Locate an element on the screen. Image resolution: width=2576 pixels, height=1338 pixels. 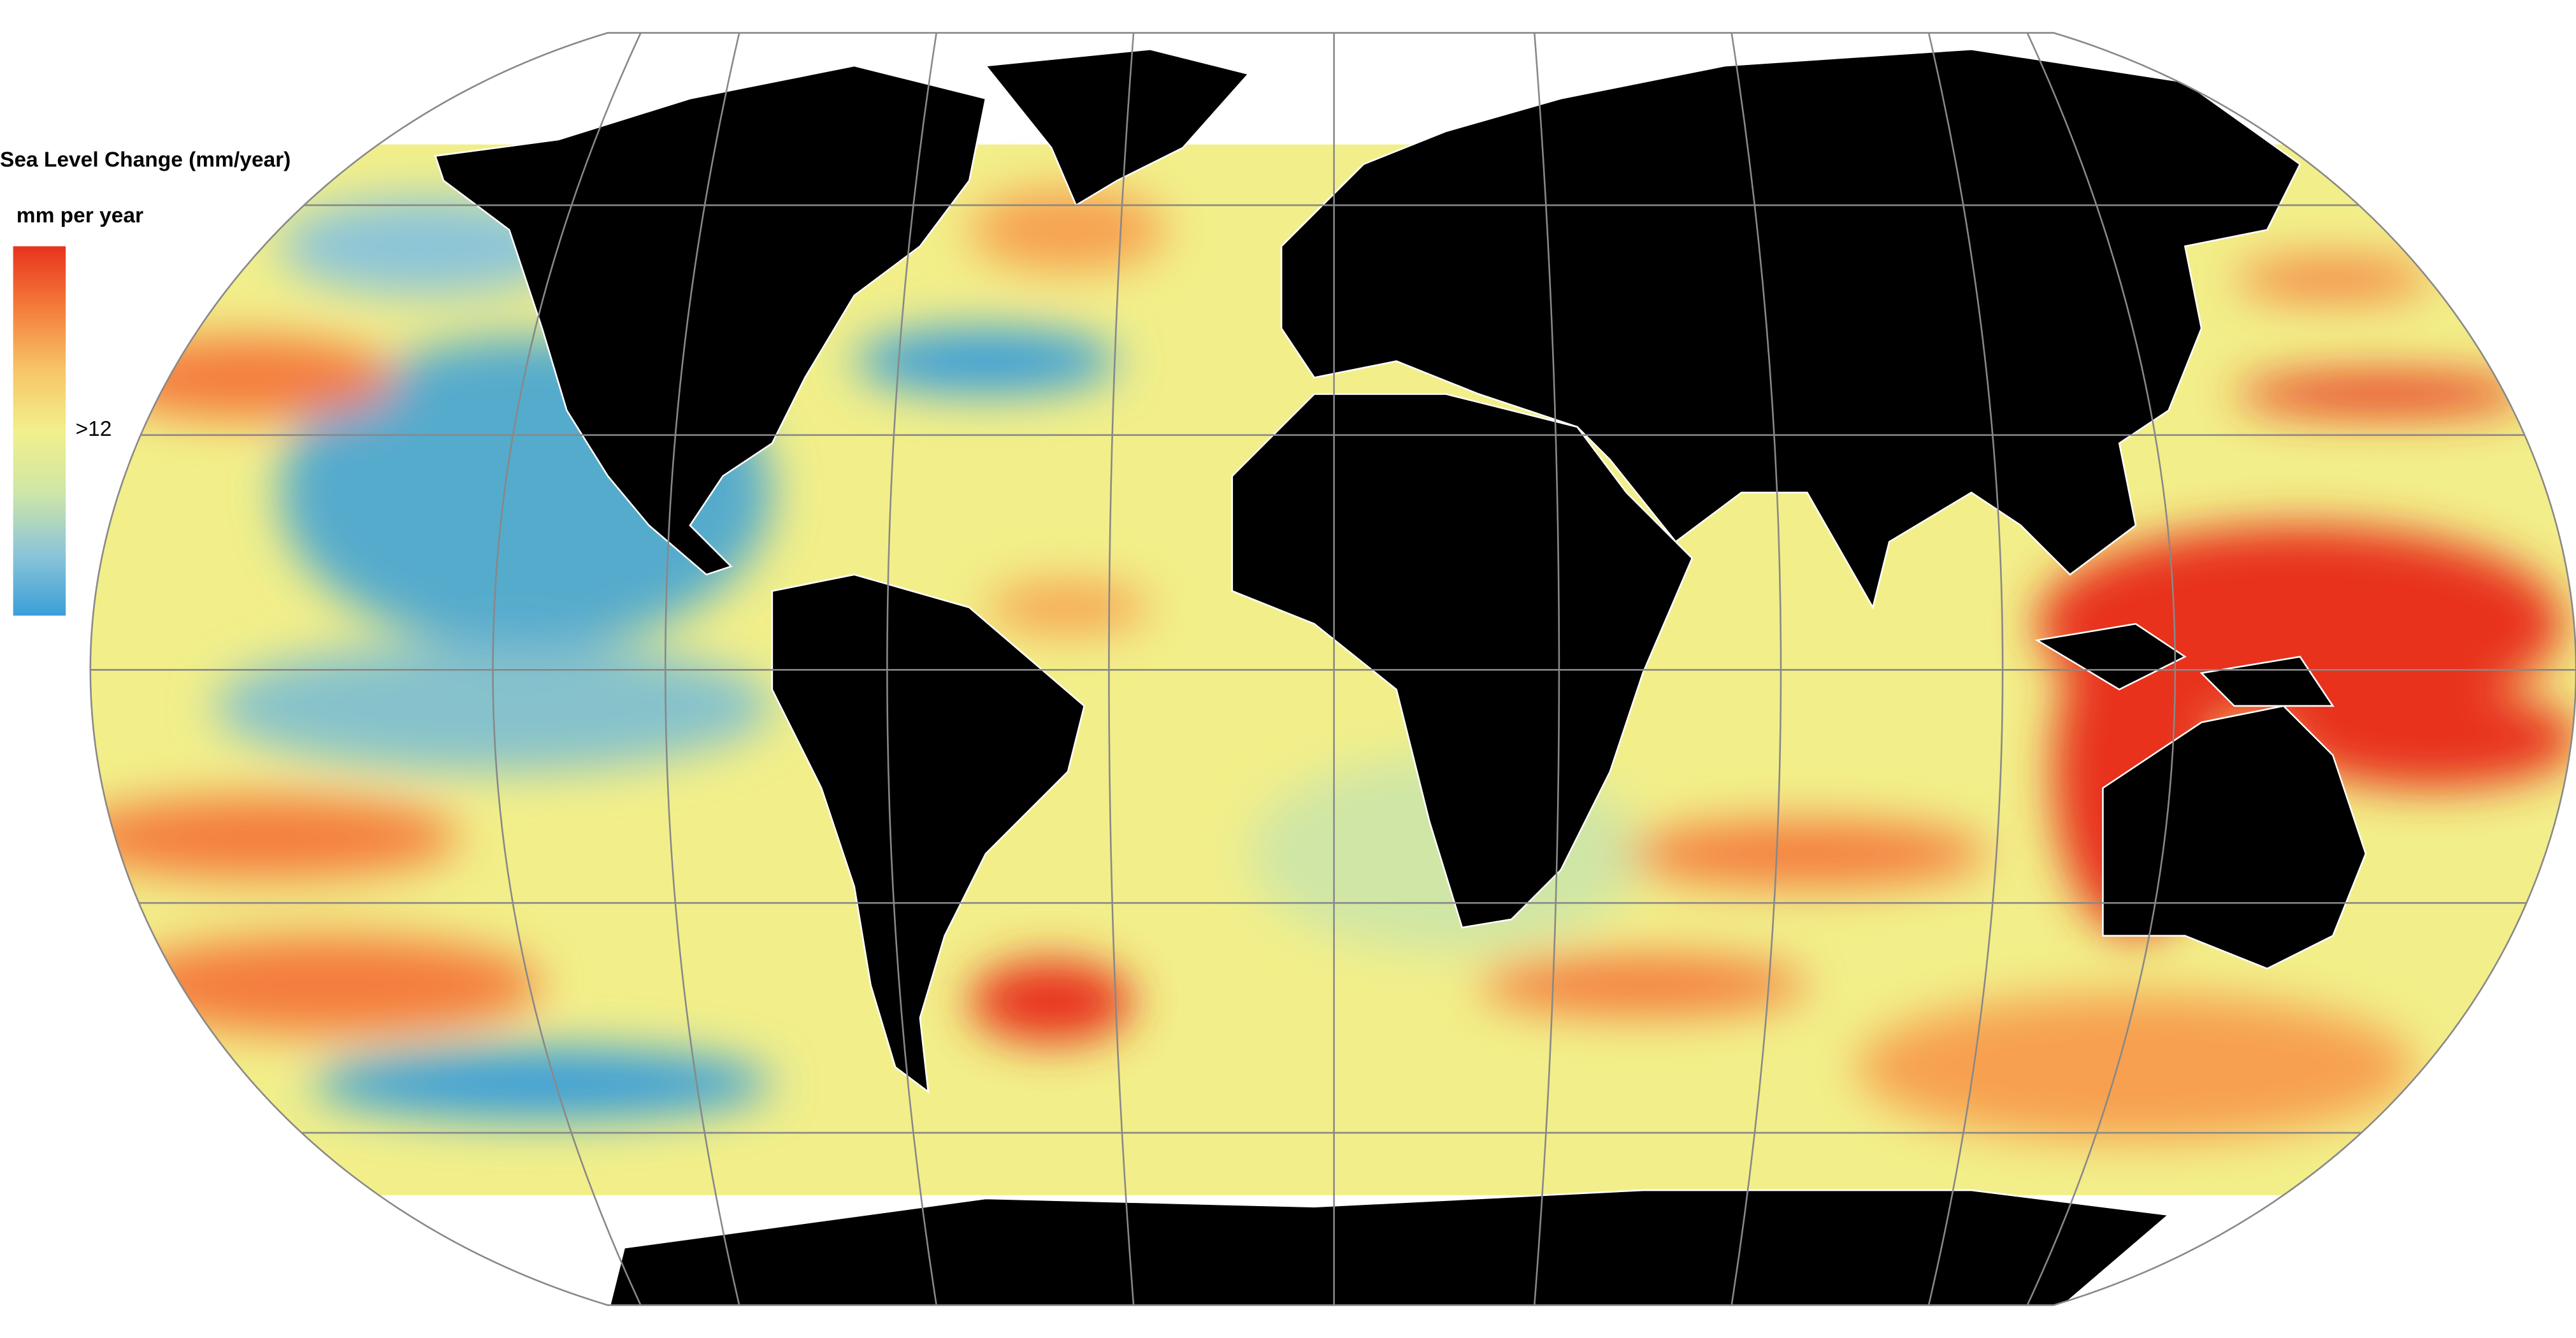
legend-subtitle: mm per year is located at coordinates (80, 216).